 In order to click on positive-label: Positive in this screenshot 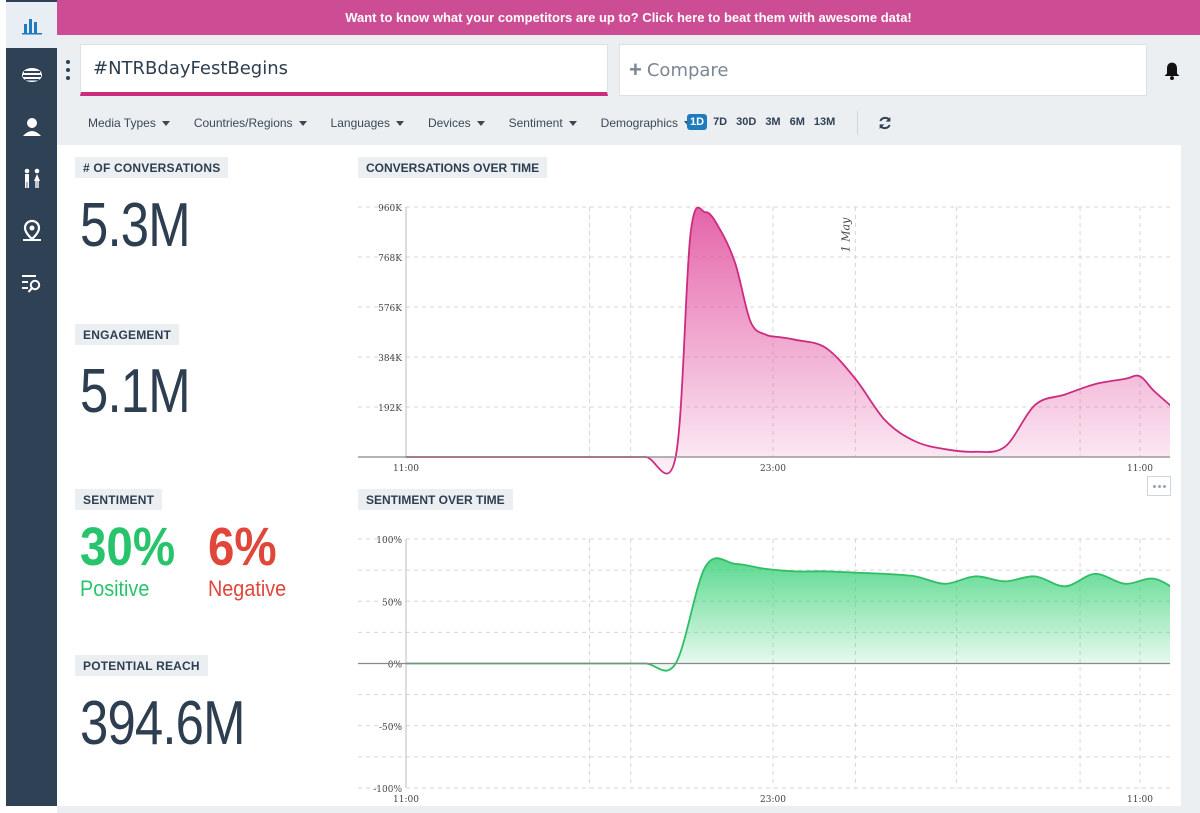, I will do `click(115, 588)`.